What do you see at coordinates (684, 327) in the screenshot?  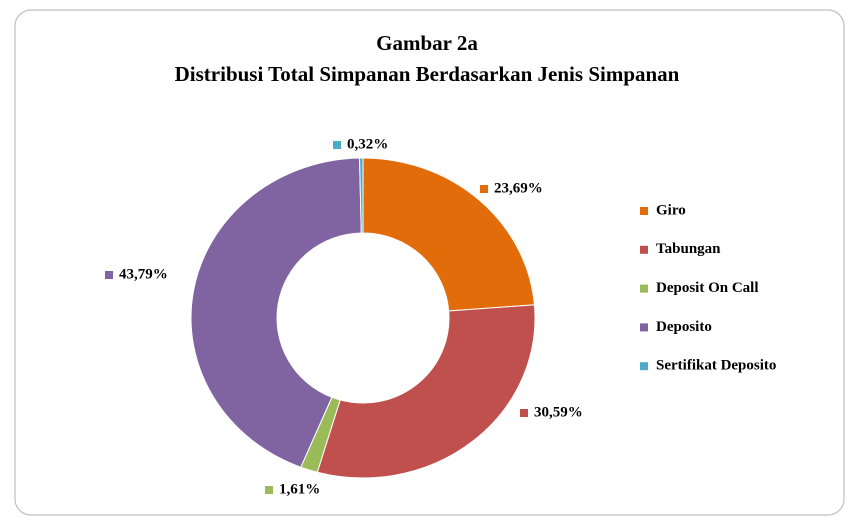 I see `legend-label: Deposito` at bounding box center [684, 327].